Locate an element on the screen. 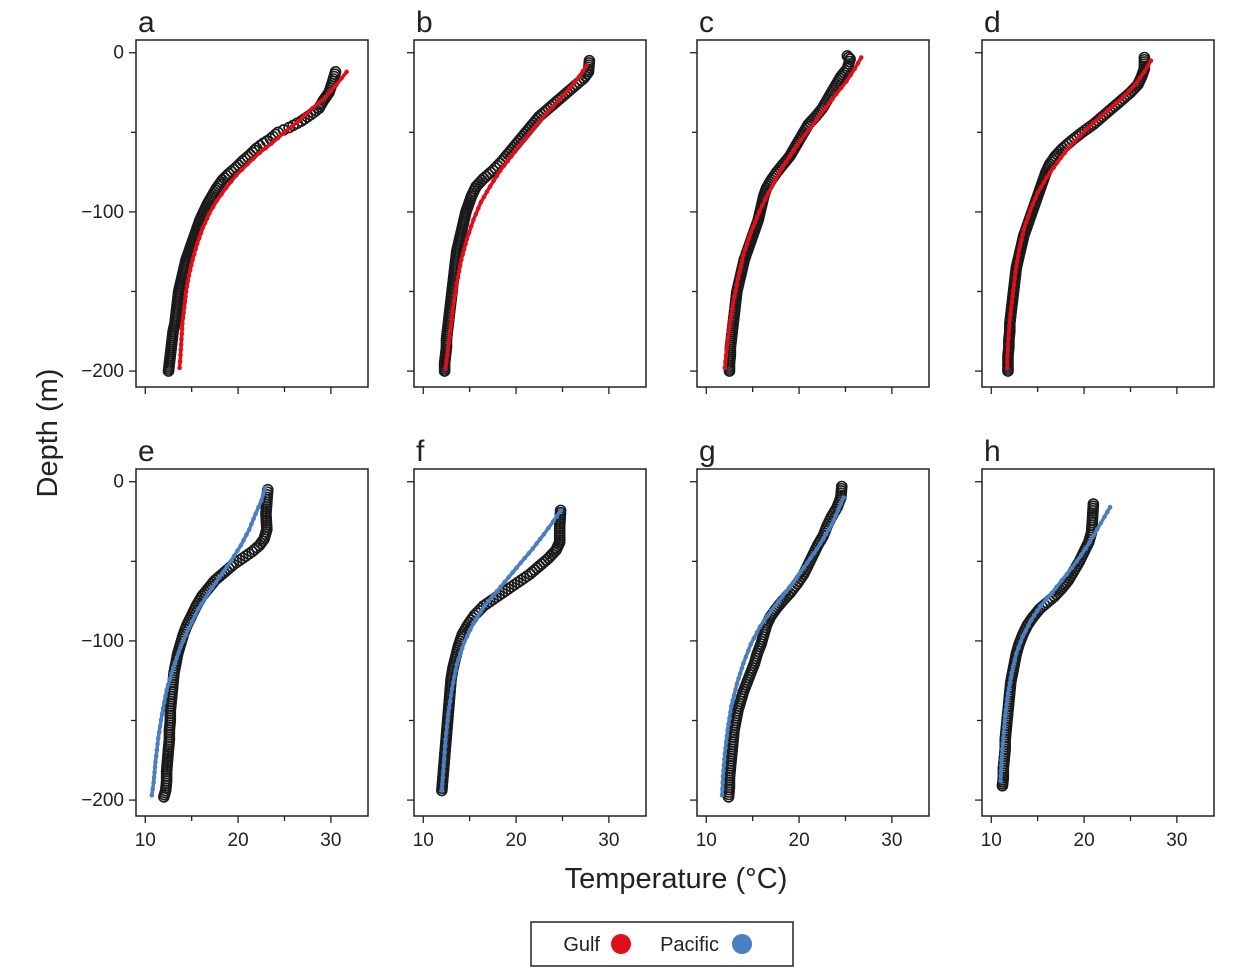 The width and height of the screenshot is (1235, 973). model-series-gulf is located at coordinates (263, 220).